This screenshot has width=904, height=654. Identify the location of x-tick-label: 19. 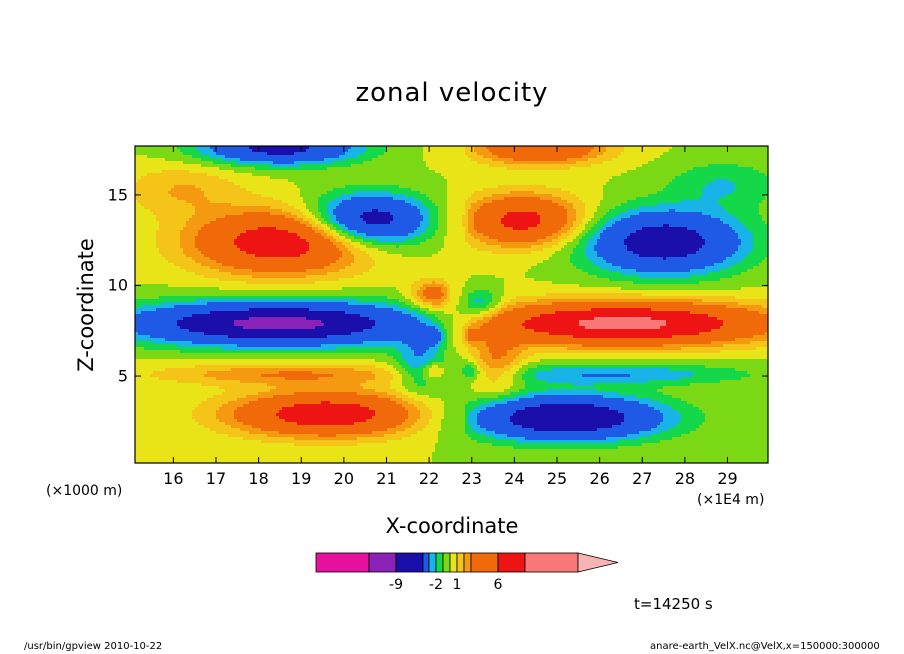
(301, 478).